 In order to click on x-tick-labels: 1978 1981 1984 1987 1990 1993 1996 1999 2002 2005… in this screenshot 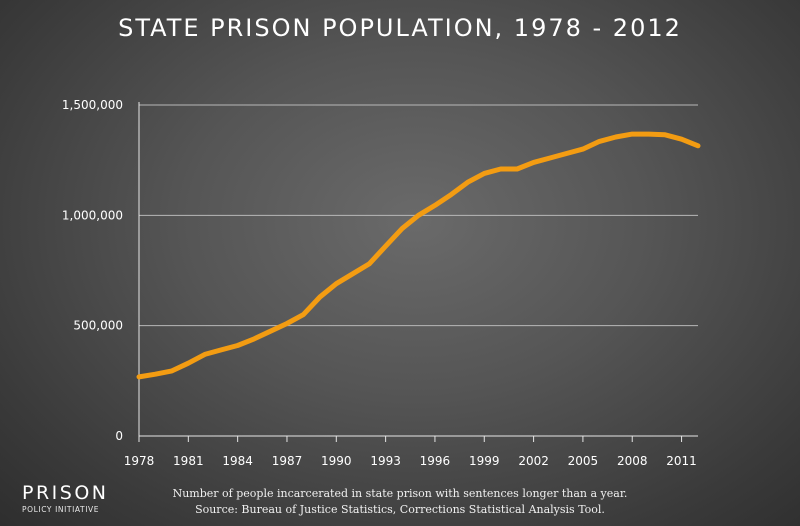, I will do `click(410, 461)`.